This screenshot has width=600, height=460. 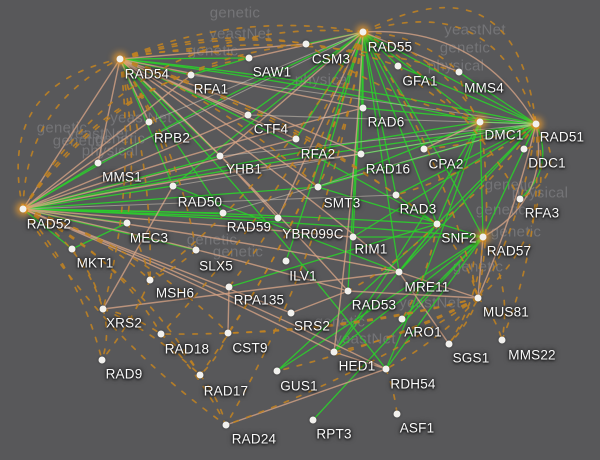 I want to click on edge-RAD52-RIM1, so click(x=188, y=223).